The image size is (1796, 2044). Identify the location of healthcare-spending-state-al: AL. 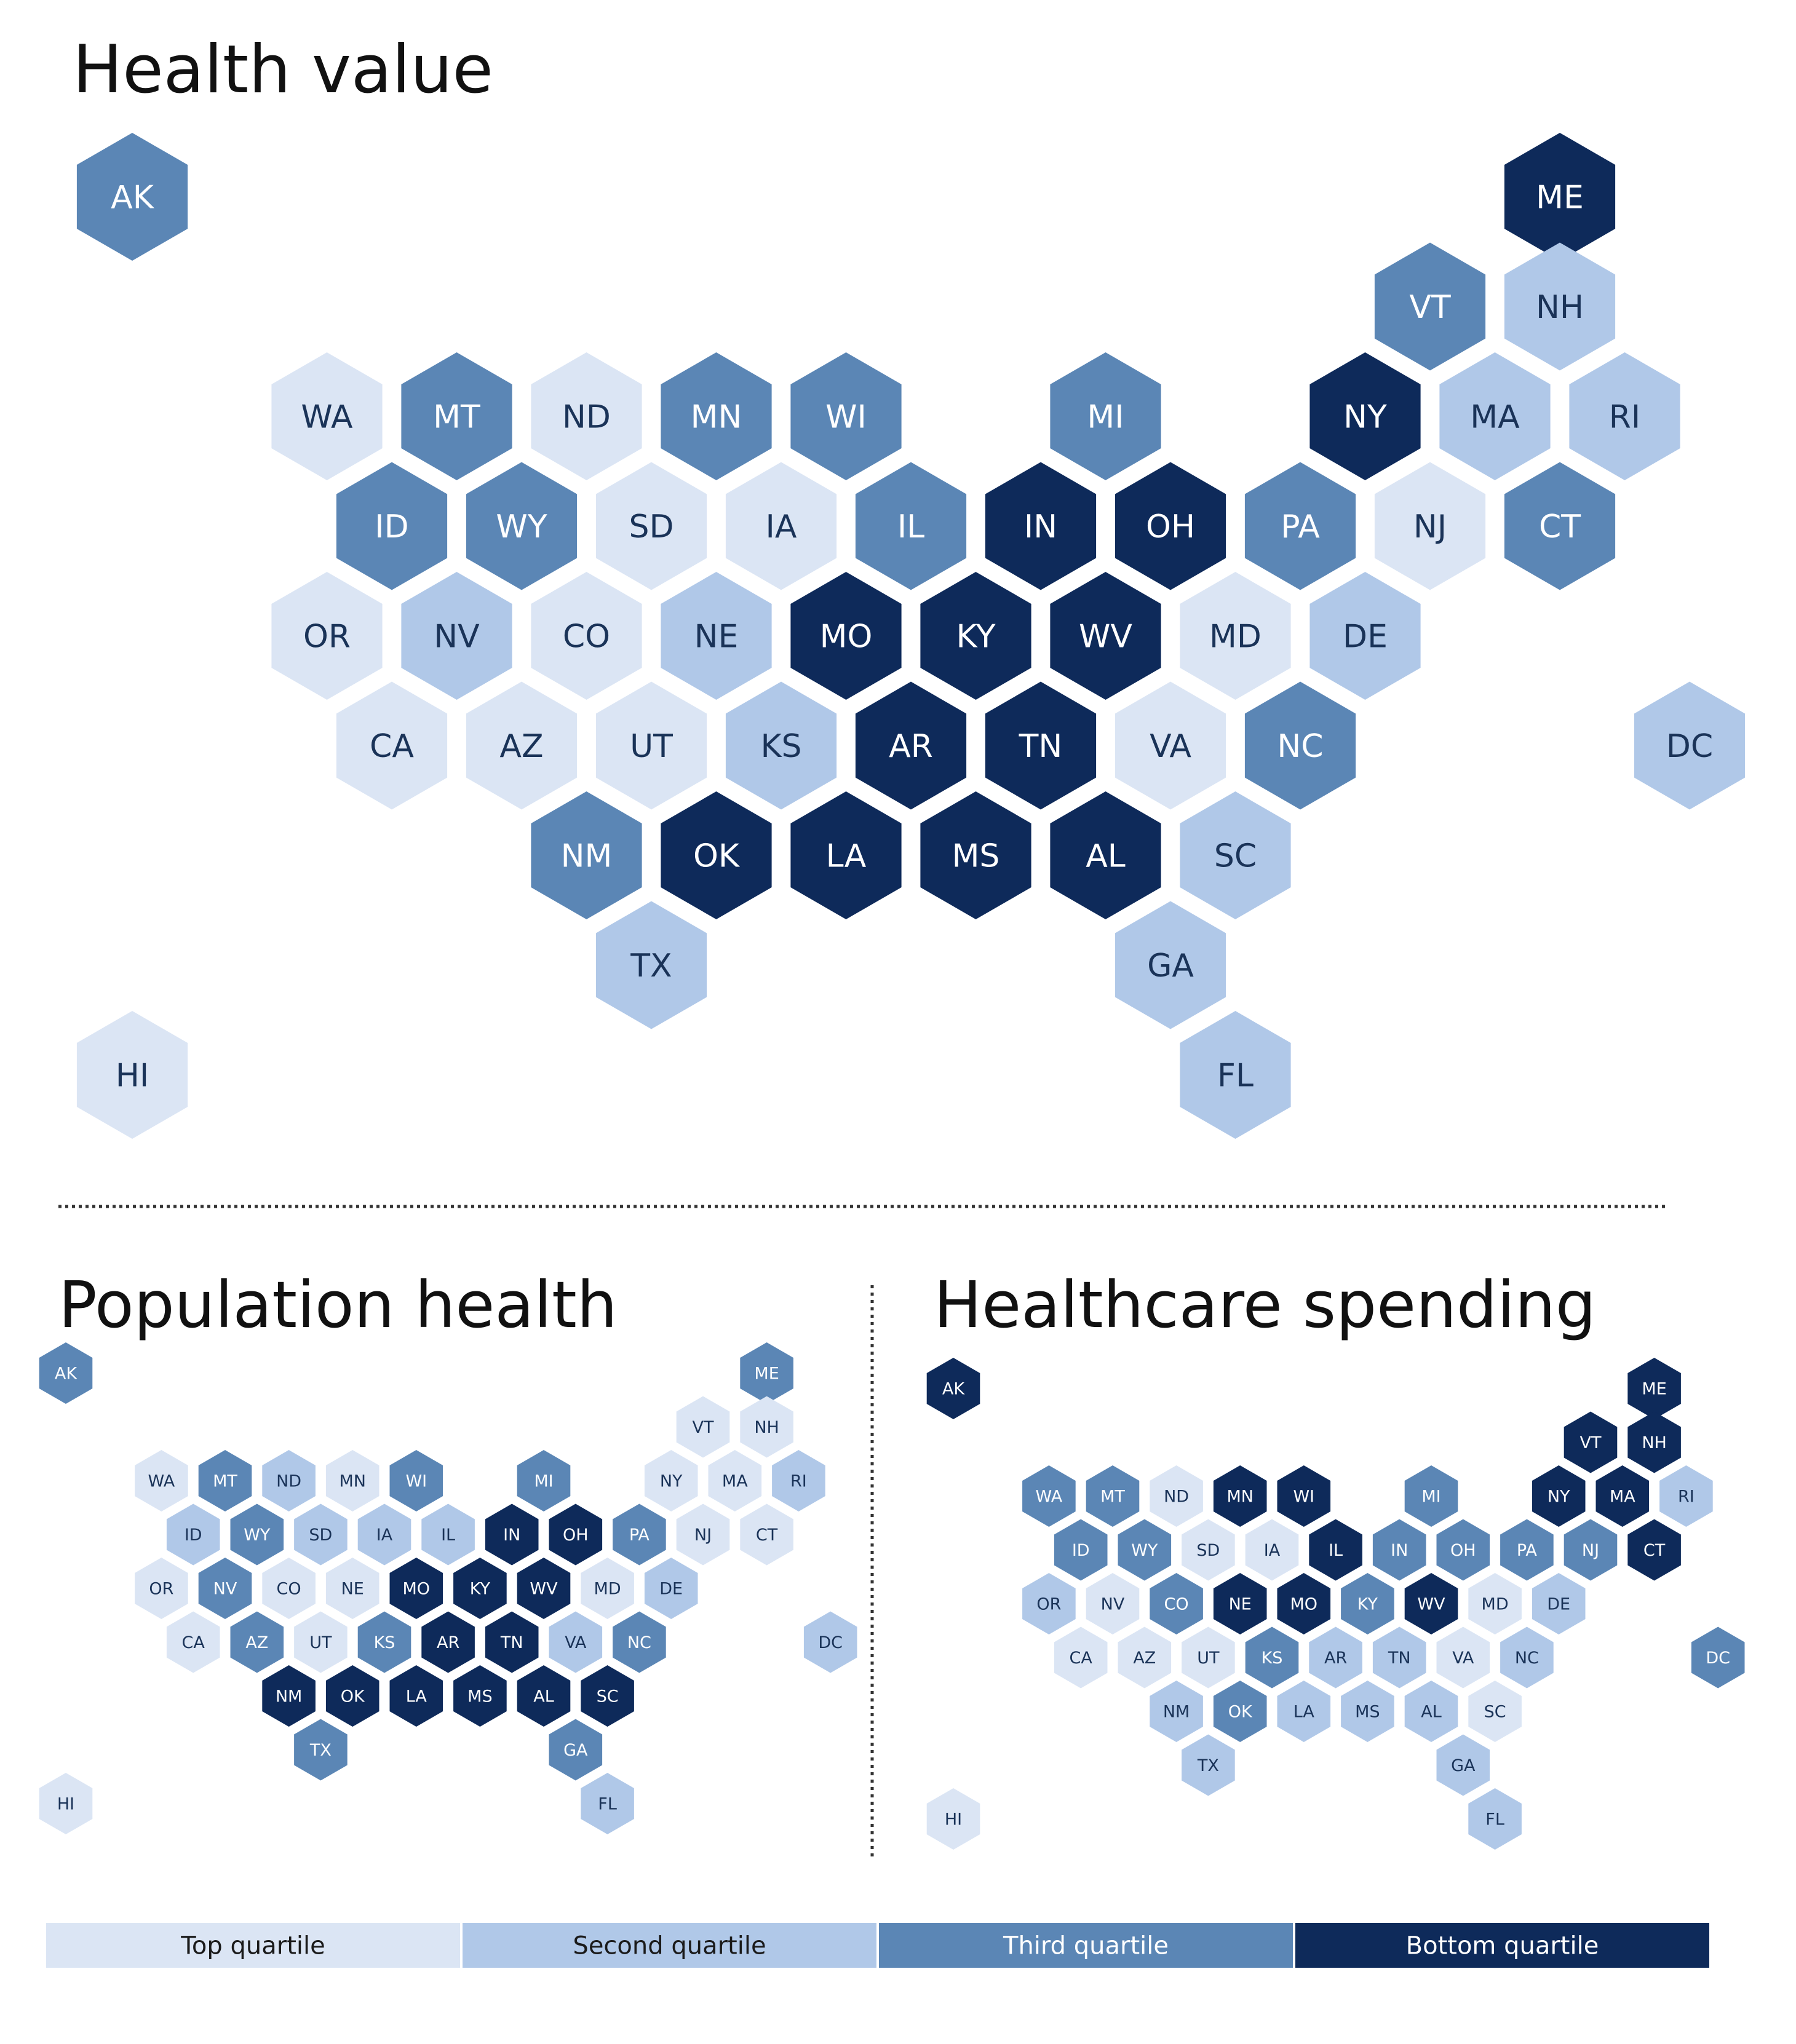
(1431, 1712).